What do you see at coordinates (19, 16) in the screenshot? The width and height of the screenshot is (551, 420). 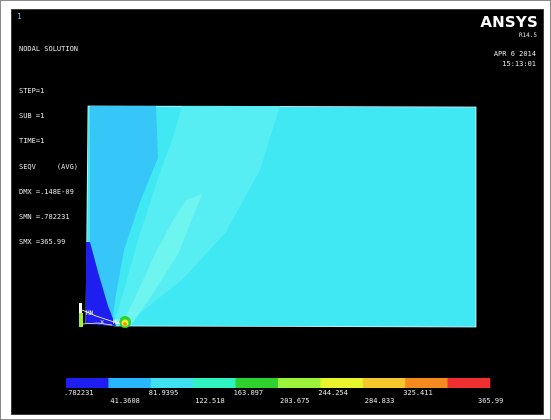 I see `window-number: 1` at bounding box center [19, 16].